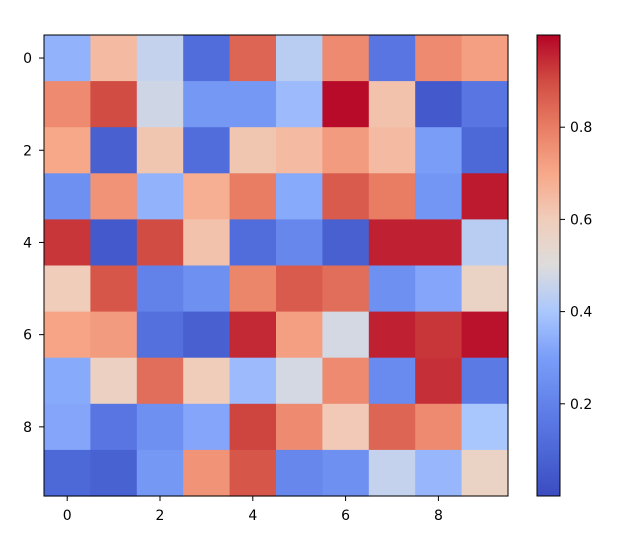 The width and height of the screenshot is (622, 551). What do you see at coordinates (438, 516) in the screenshot?
I see `x-tick-label: 8` at bounding box center [438, 516].